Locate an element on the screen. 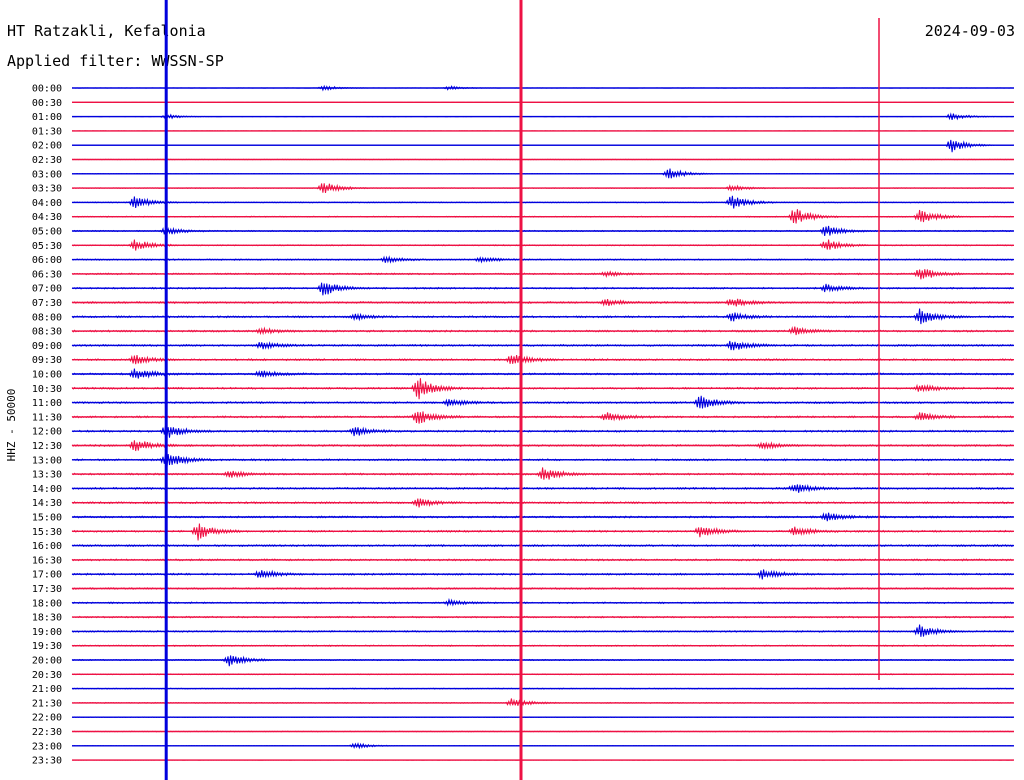 This screenshot has height=780, width=1024. row-time-label: 10:00 is located at coordinates (47, 375).